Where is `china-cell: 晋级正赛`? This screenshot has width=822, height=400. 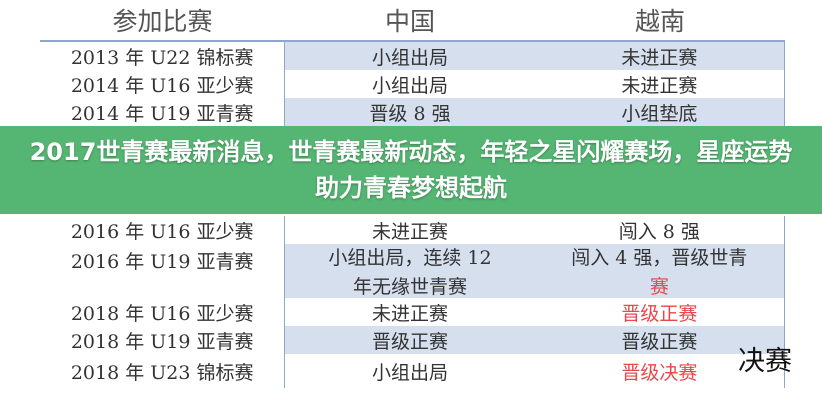 china-cell: 晋级正赛 is located at coordinates (409, 340).